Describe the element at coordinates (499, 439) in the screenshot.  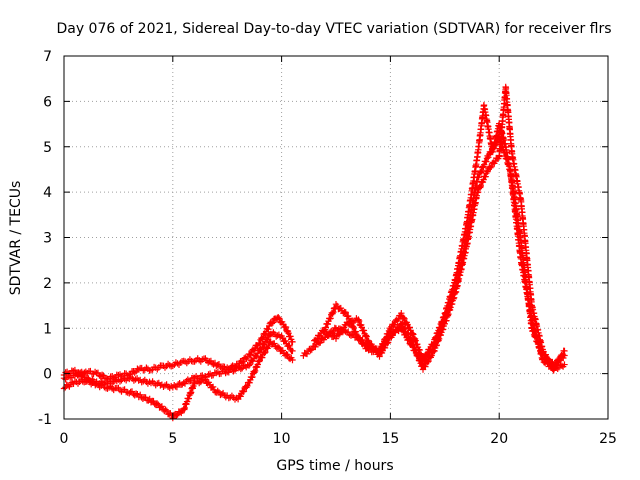
I see `x-tick-label: 20` at that location.